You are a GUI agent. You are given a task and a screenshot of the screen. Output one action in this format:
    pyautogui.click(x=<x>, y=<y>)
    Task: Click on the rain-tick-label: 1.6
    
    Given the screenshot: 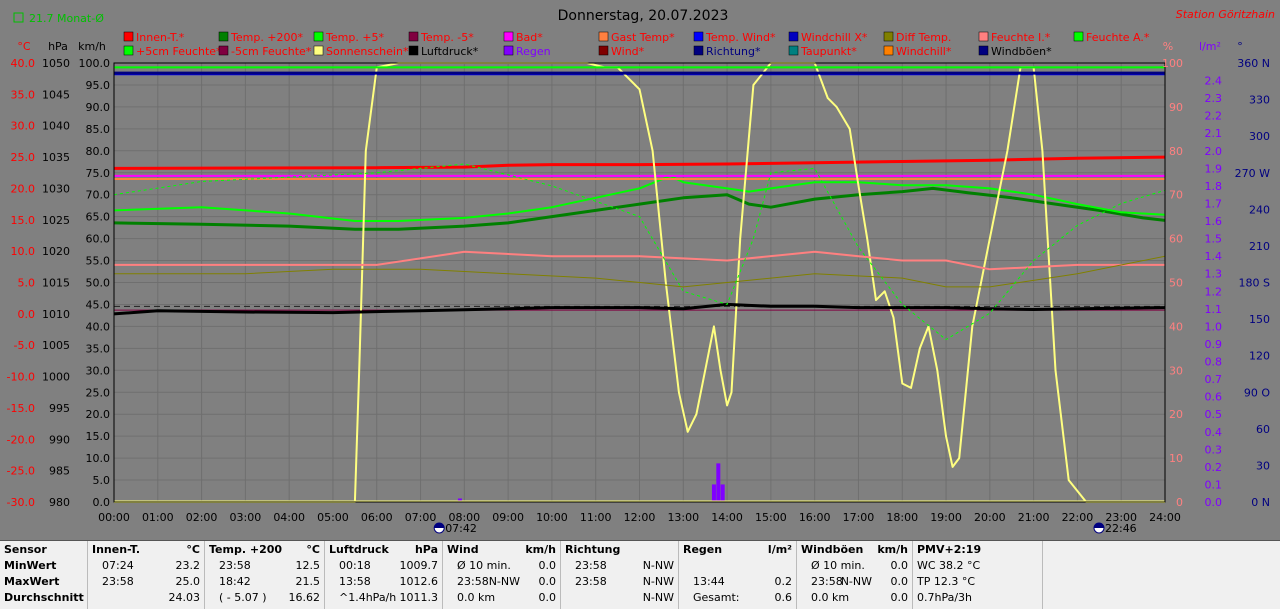 What is the action you would take?
    pyautogui.click(x=1214, y=221)
    